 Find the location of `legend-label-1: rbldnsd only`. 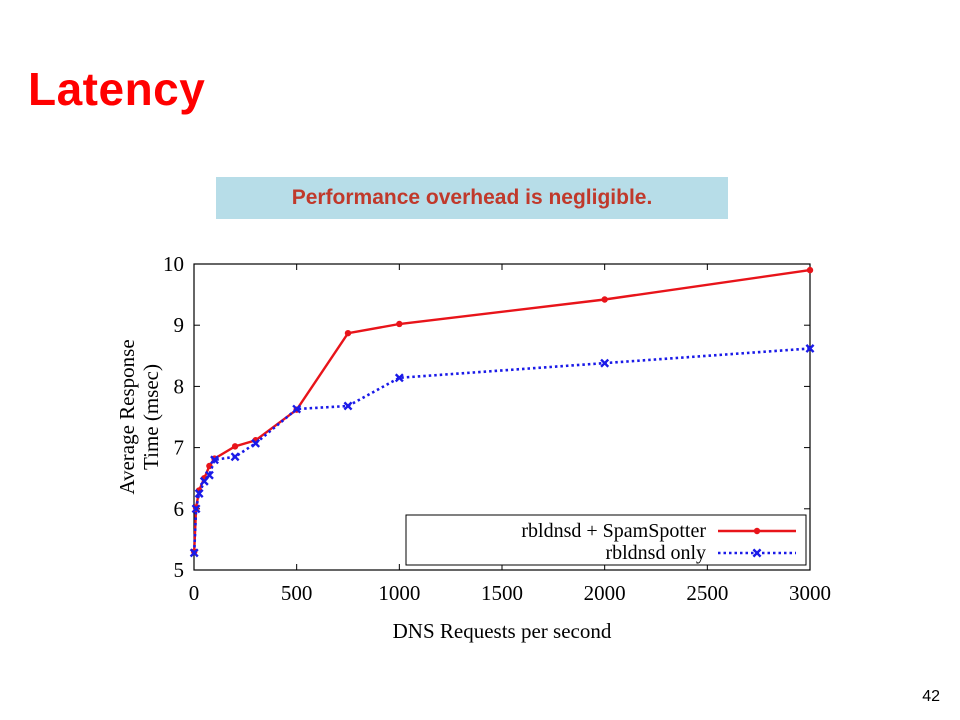

legend-label-1: rbldnsd only is located at coordinates (655, 553).